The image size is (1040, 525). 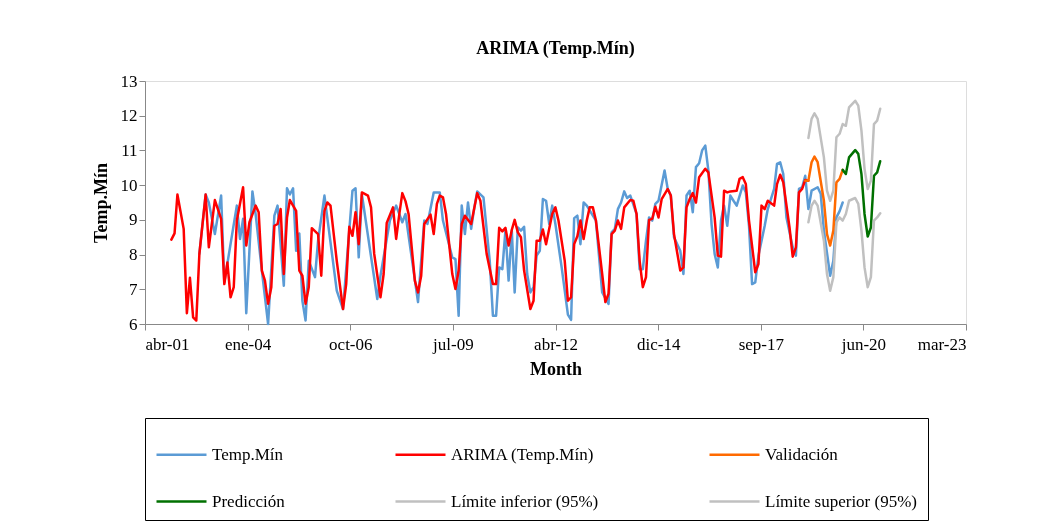 What do you see at coordinates (761, 344) in the screenshot?
I see `x-tick-label: sep-17` at bounding box center [761, 344].